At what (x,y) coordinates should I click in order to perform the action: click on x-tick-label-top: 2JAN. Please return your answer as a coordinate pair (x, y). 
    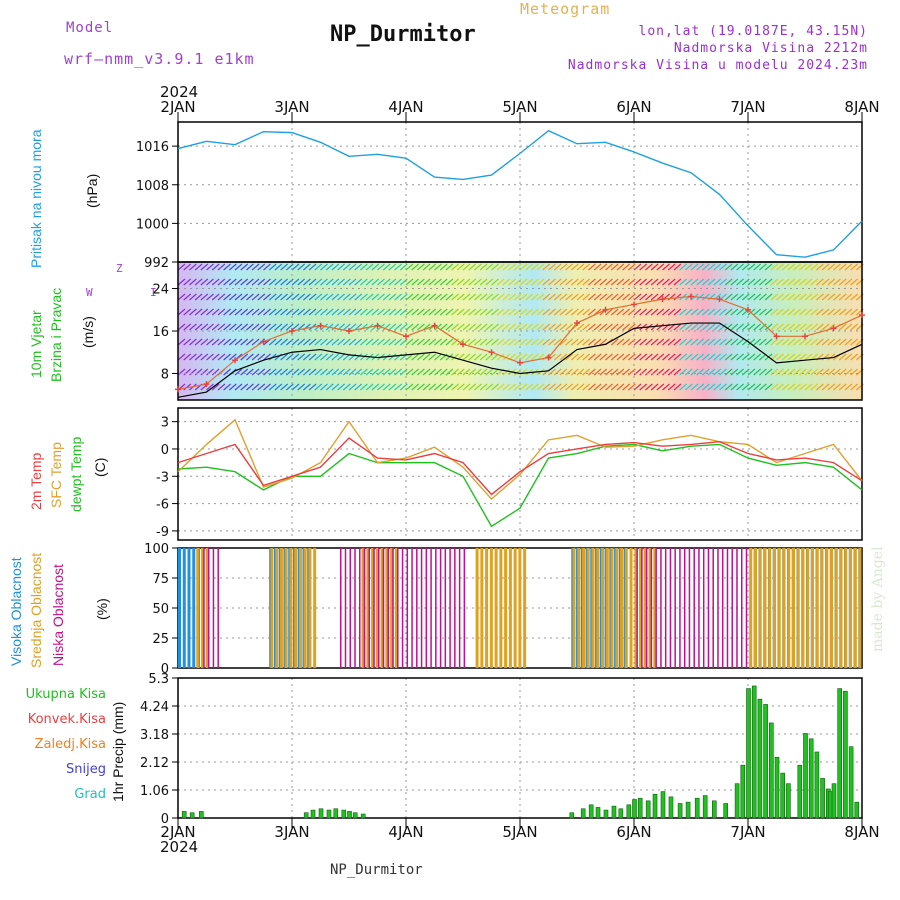
    Looking at the image, I should click on (177, 107).